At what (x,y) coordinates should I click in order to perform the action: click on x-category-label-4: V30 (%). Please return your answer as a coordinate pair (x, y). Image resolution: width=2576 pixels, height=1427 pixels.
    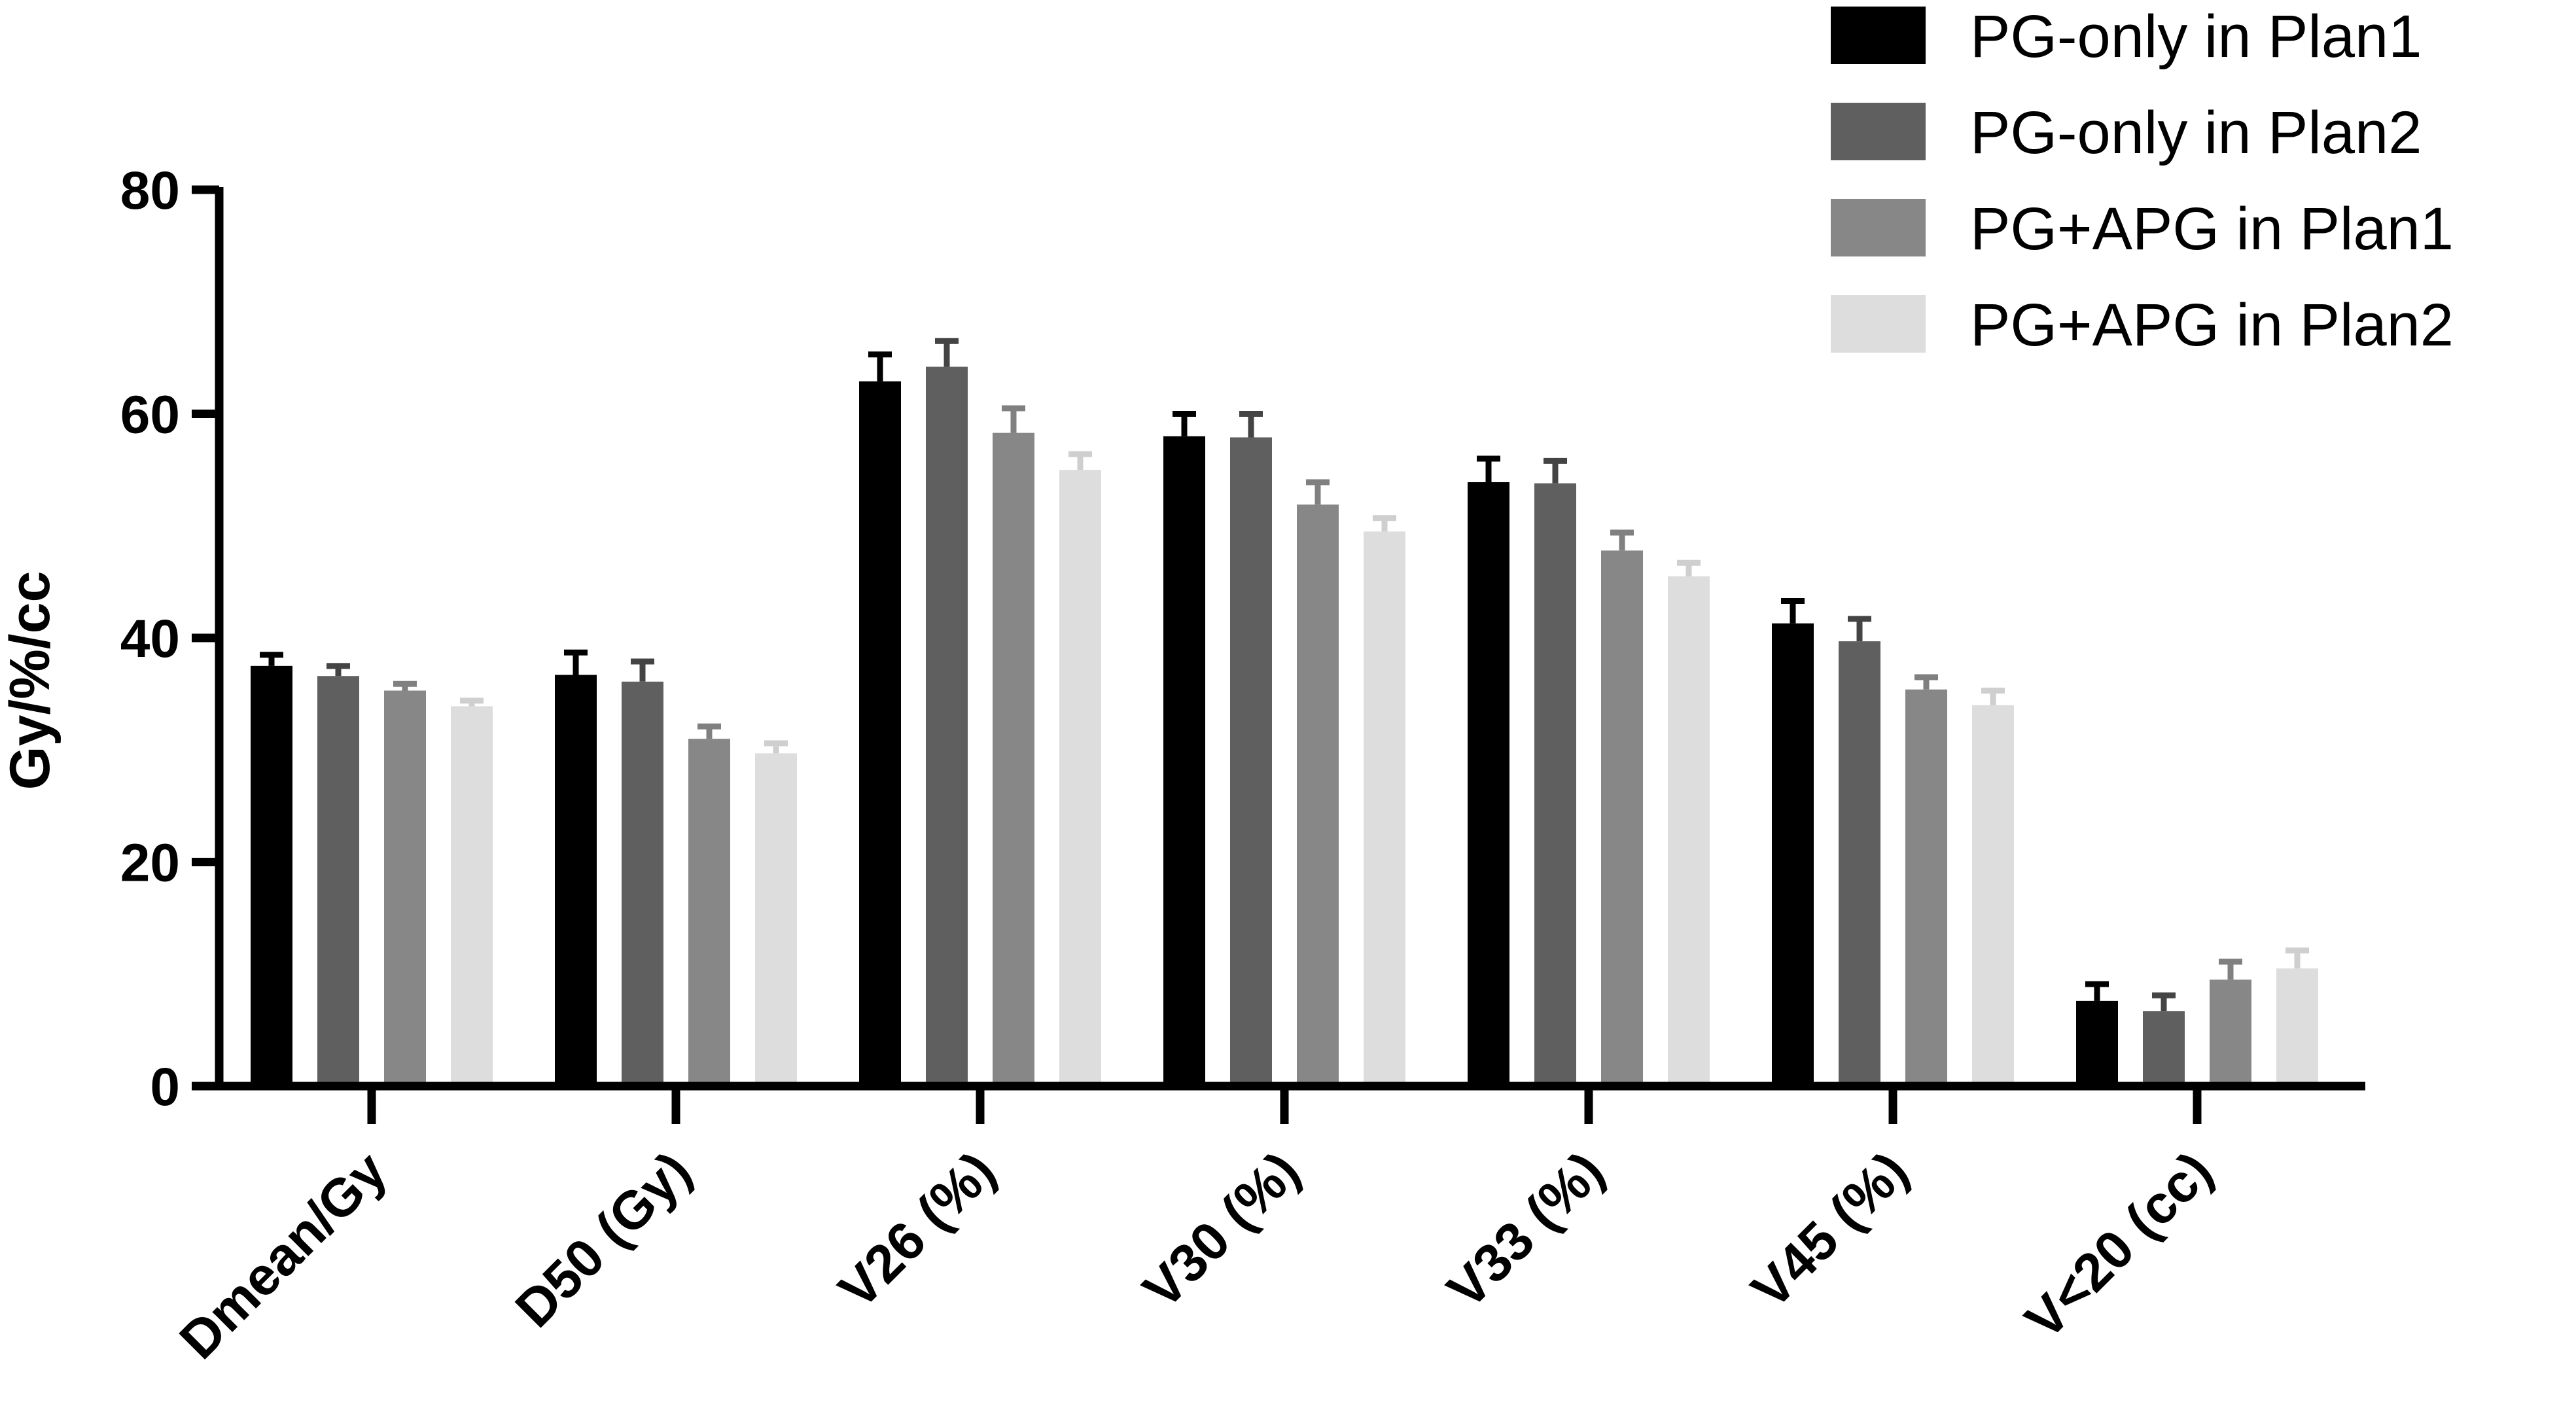
    Looking at the image, I should click on (1221, 1230).